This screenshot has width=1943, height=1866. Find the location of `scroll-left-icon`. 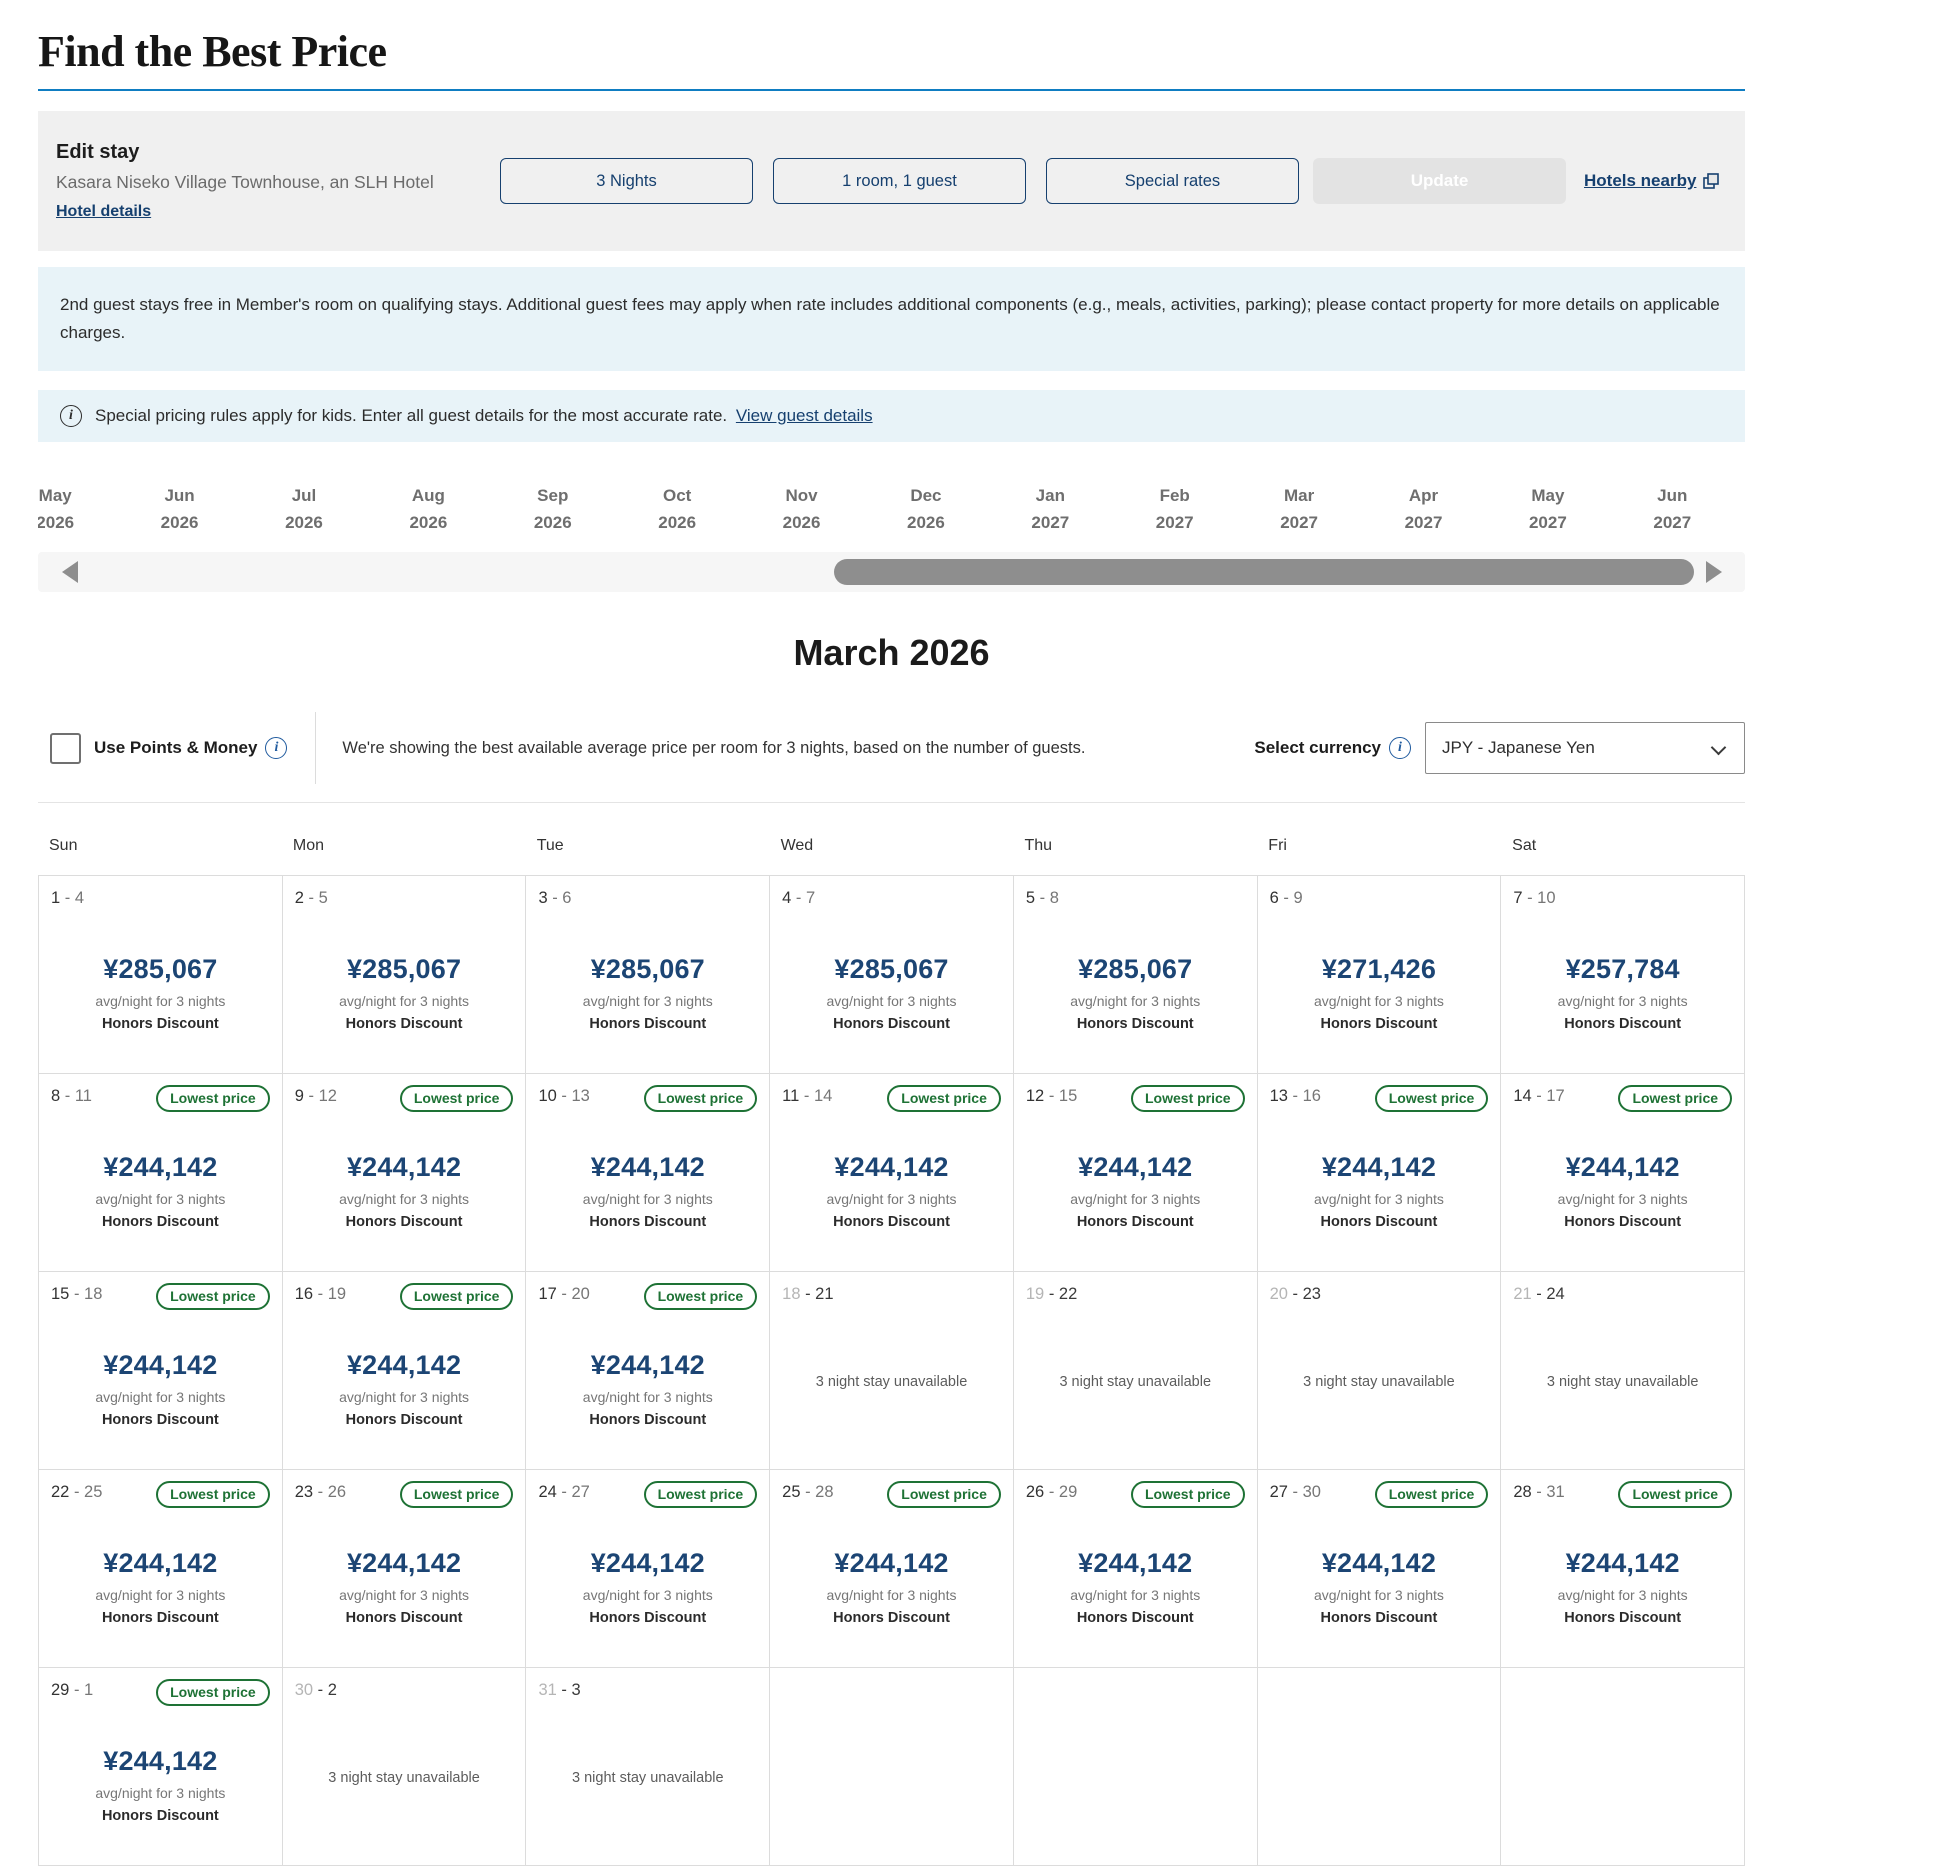

scroll-left-icon is located at coordinates (70, 572).